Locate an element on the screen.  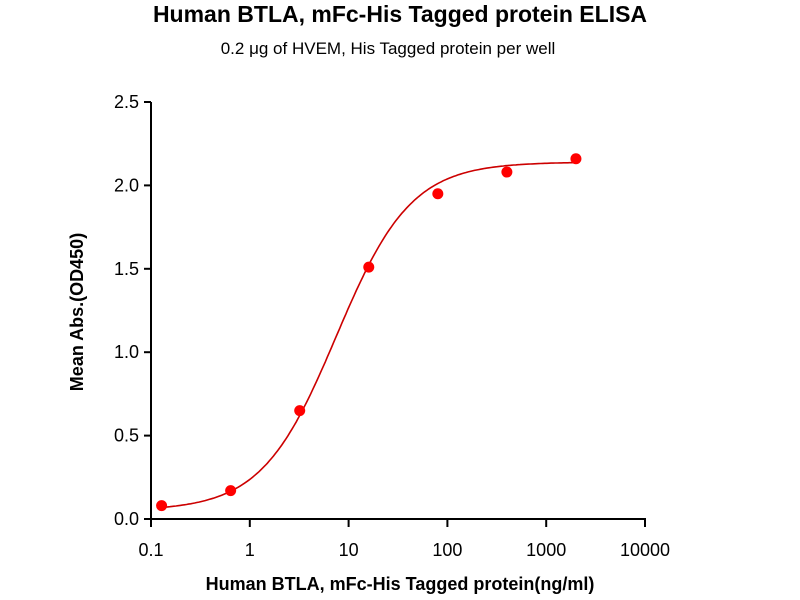
x-tick-label: 10000 is located at coordinates (645, 550).